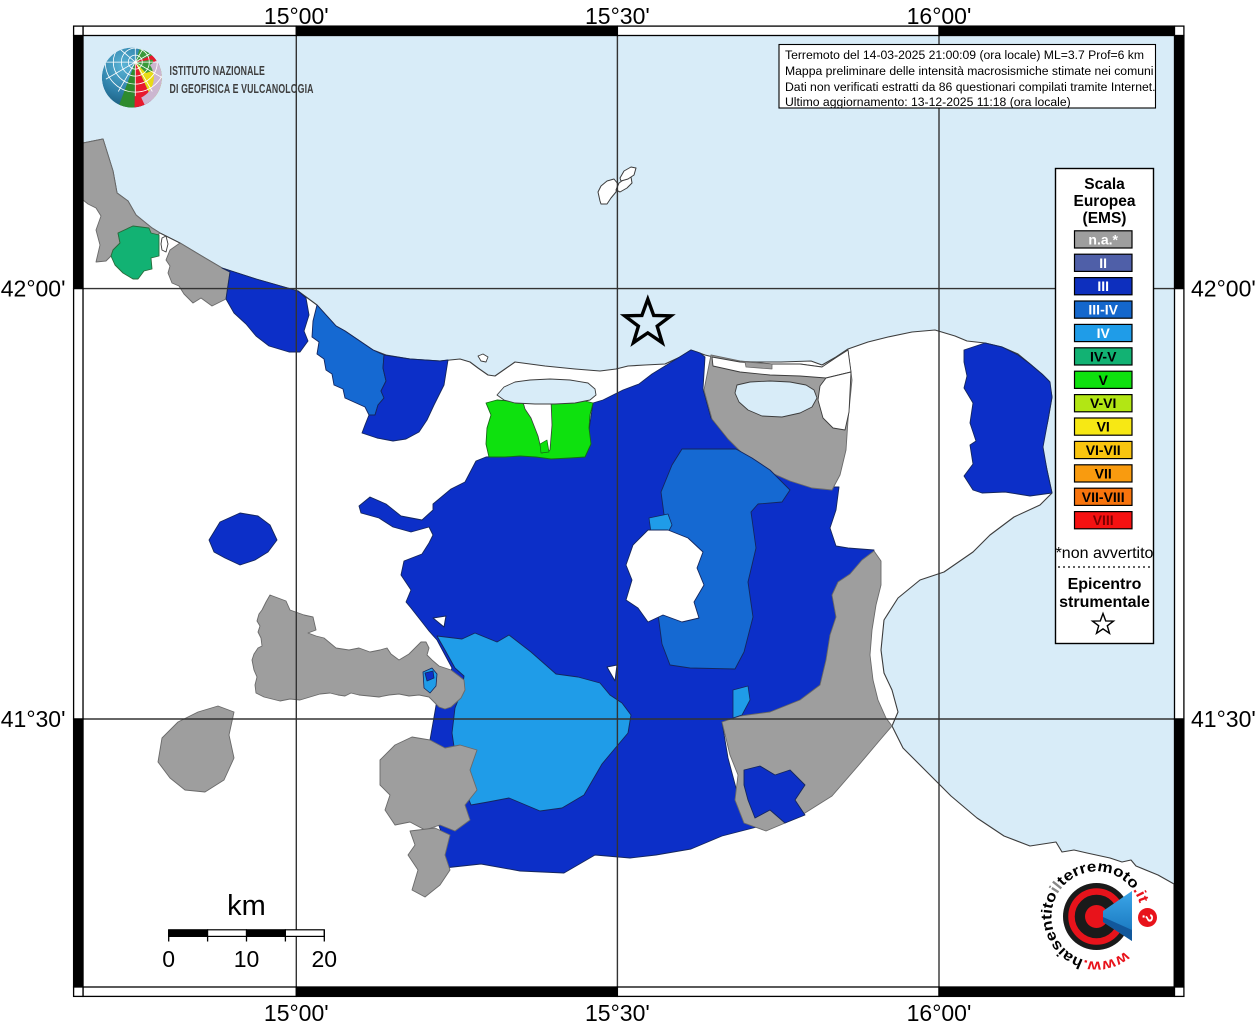 The image size is (1256, 1024). Describe the element at coordinates (217, 72) in the screenshot. I see `svg-text: ISTITUTO NAZIONALE` at that location.